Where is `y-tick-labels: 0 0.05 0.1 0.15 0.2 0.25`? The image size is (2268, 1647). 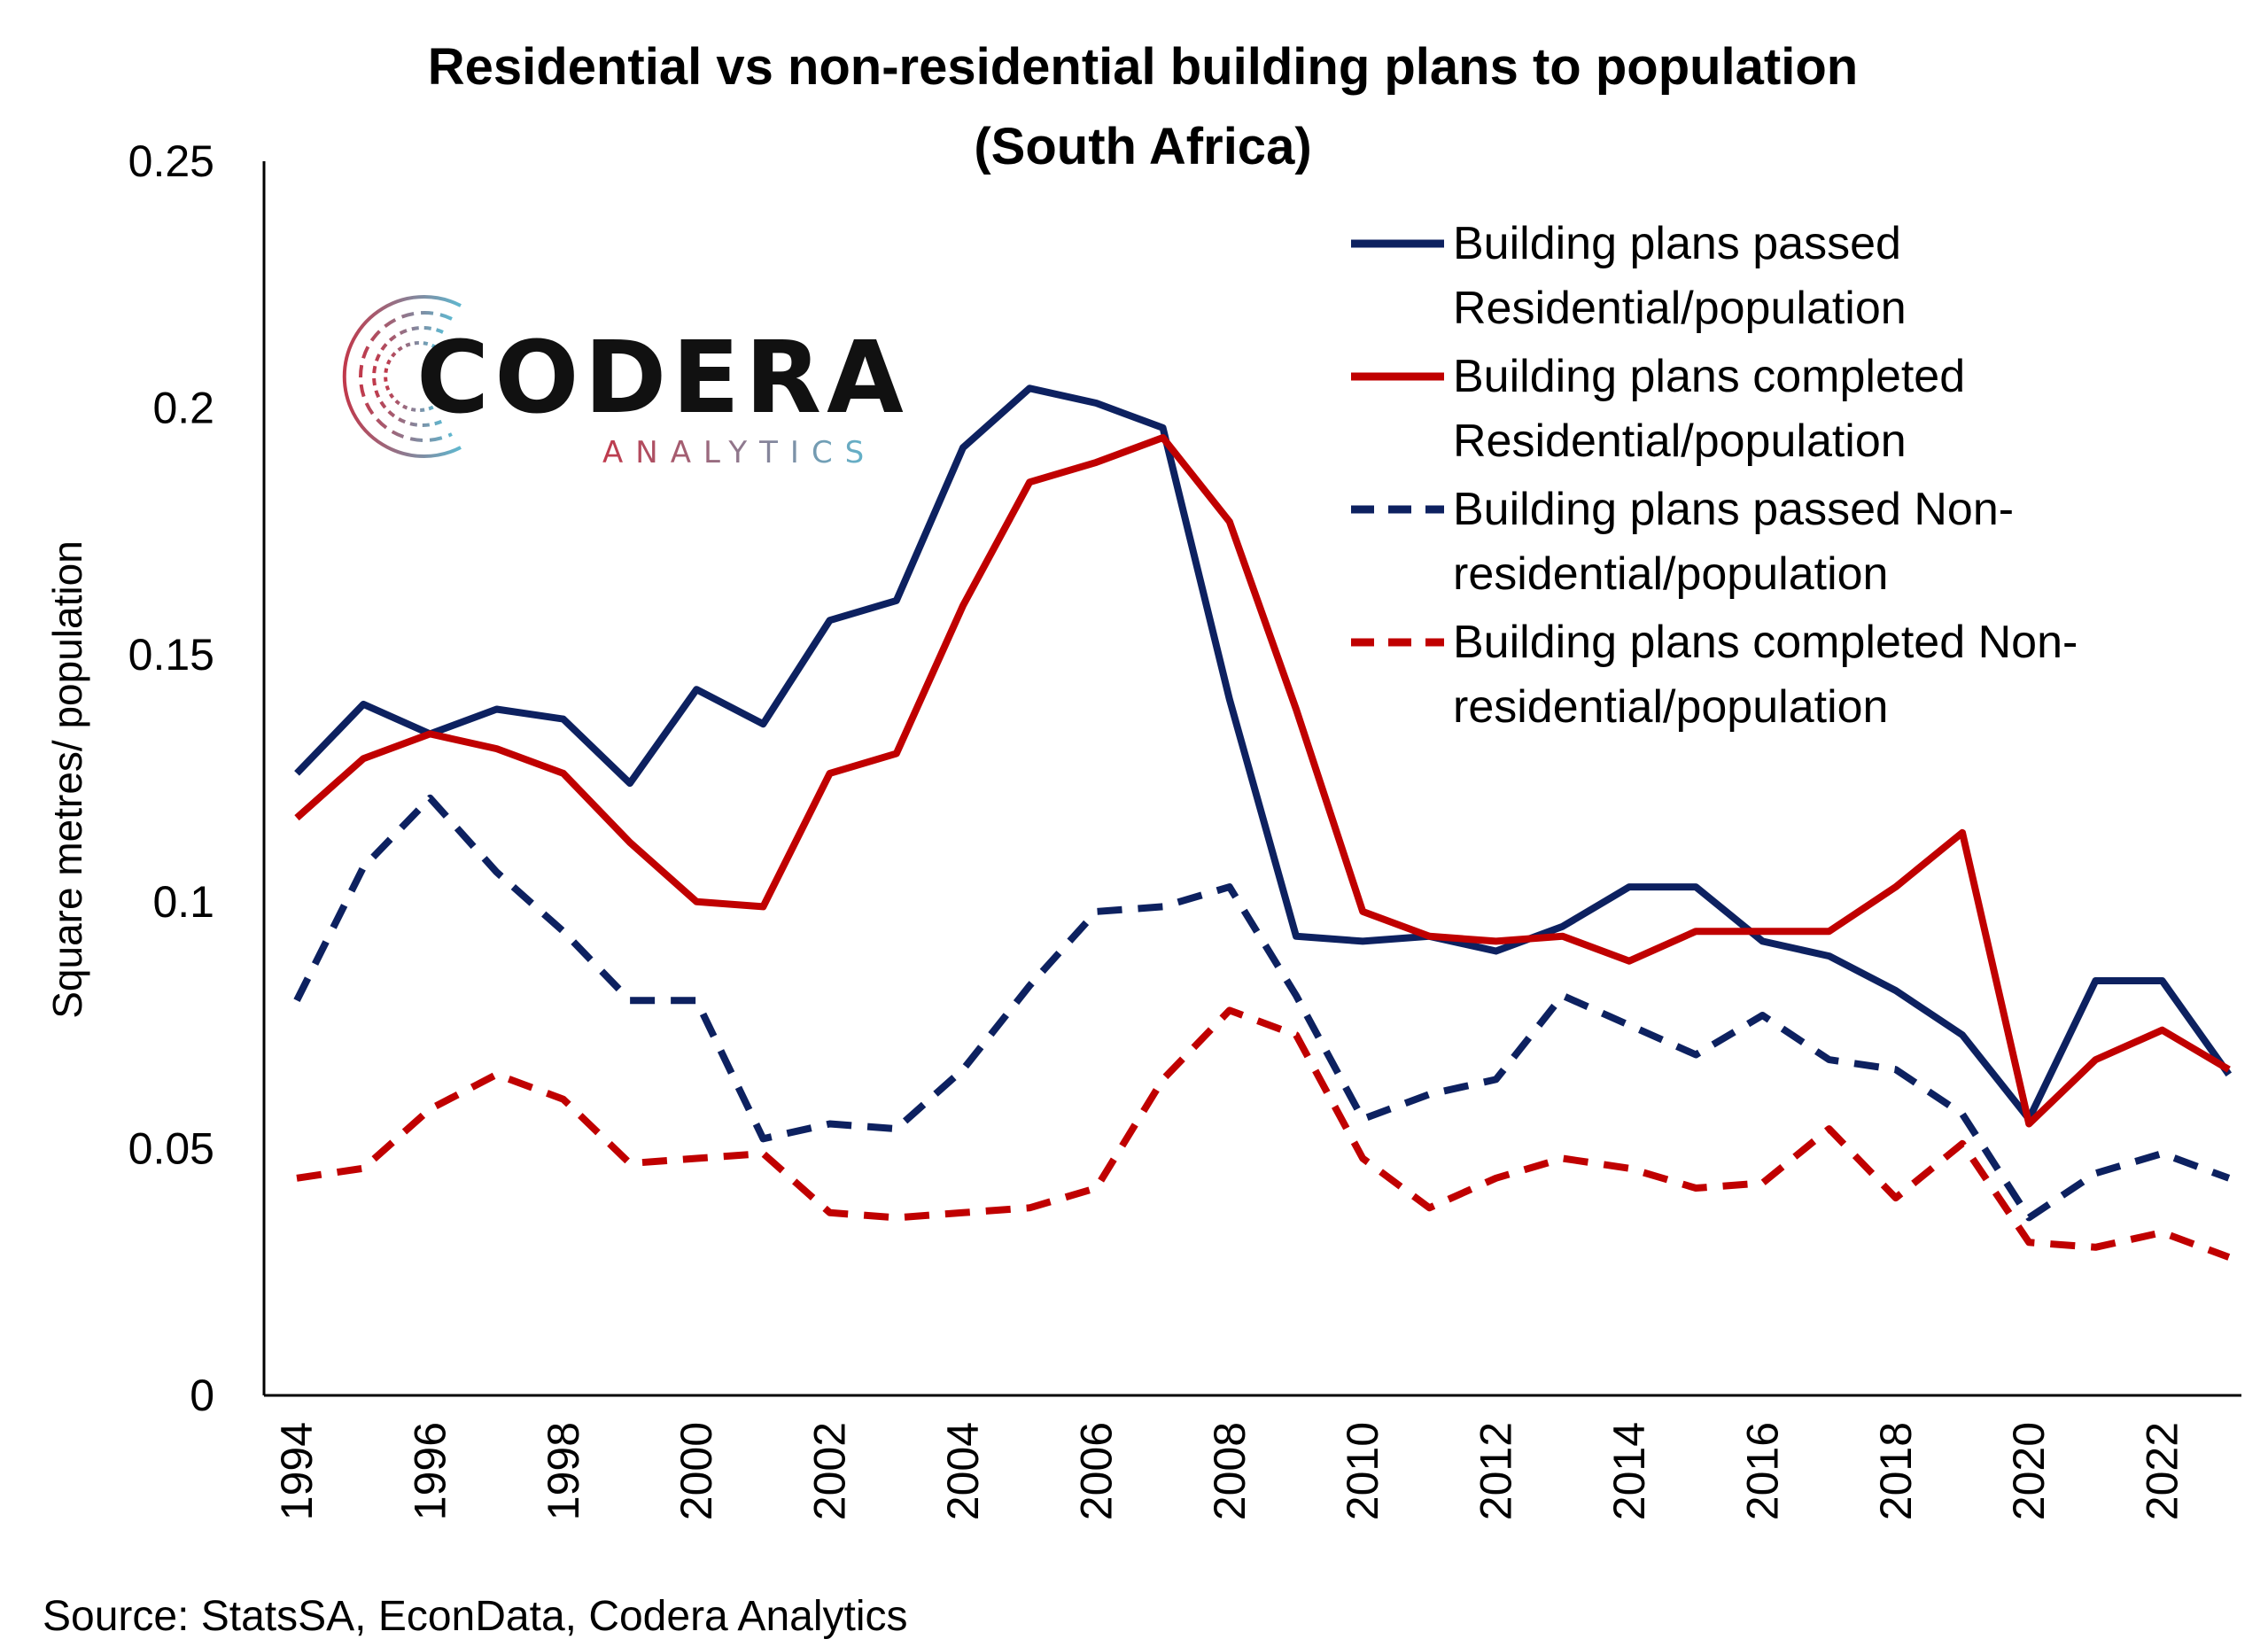
y-tick-labels: 0 0.05 0.1 0.15 0.2 0.25 is located at coordinates (171, 778).